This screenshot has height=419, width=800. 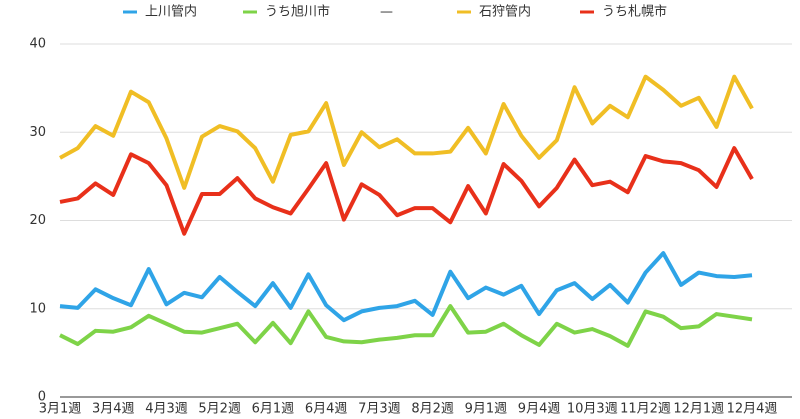 I want to click on y-tick-label: 0, so click(x=42, y=397).